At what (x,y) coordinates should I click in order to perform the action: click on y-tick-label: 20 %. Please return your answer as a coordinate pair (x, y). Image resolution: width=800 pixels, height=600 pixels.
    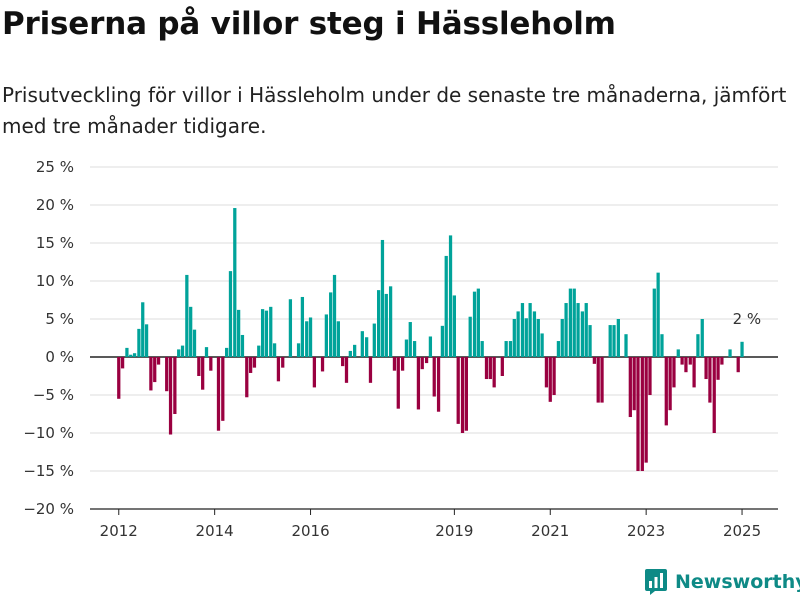
    Looking at the image, I should click on (55, 205).